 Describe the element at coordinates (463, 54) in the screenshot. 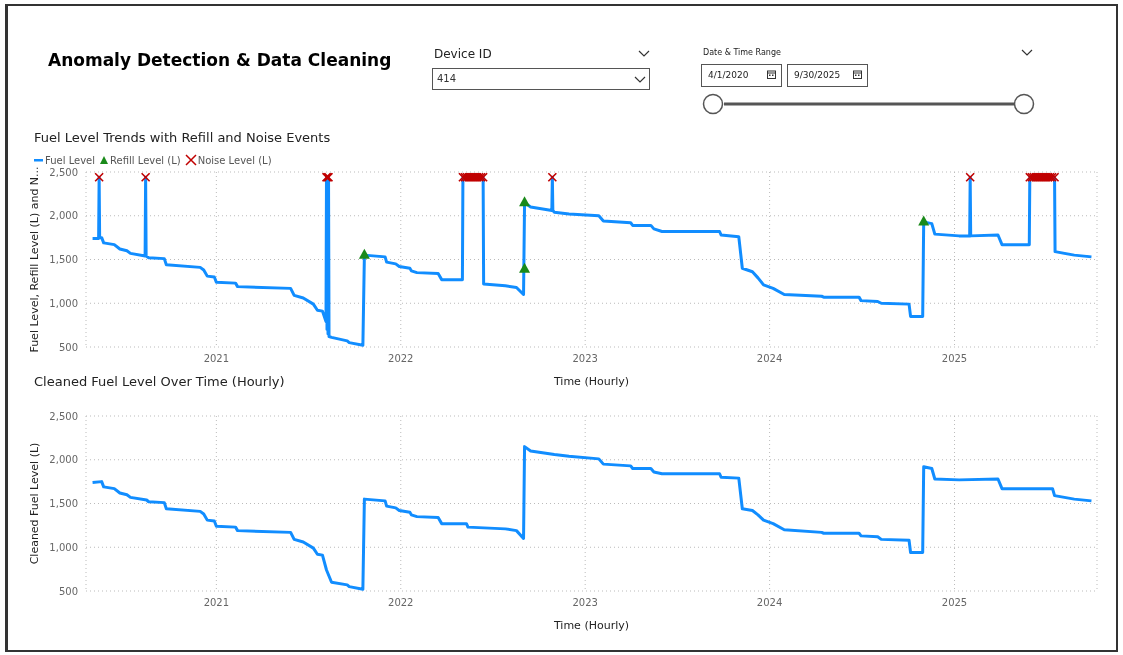

I see `text: Device ID` at that location.